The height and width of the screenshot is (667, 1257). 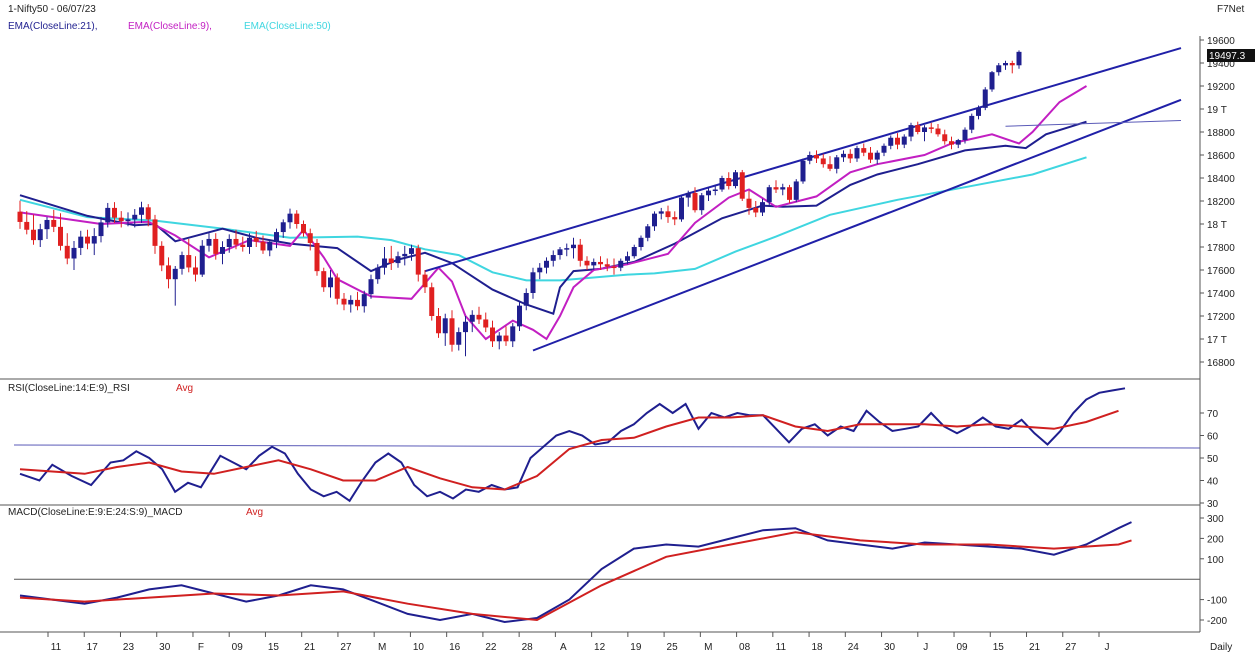 What do you see at coordinates (1071, 647) in the screenshot?
I see `time-tick-label: 27` at bounding box center [1071, 647].